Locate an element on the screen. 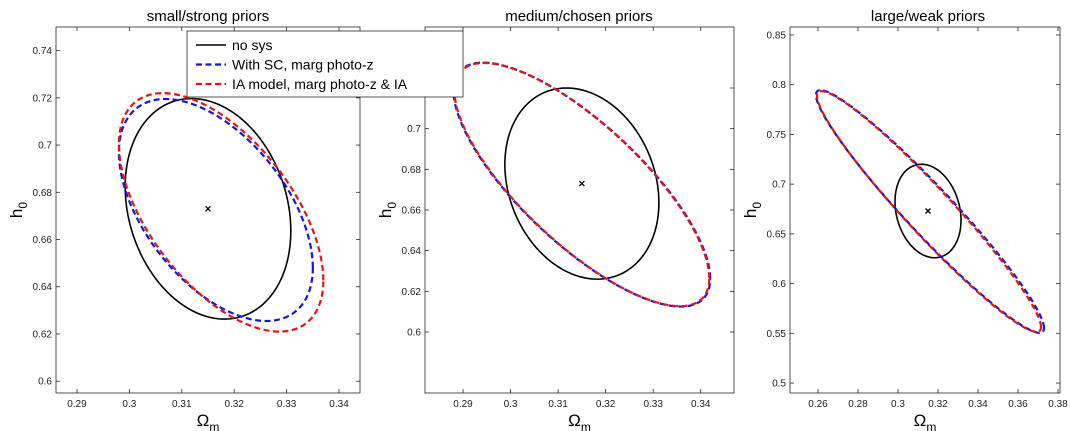 The image size is (1070, 431). x-tick-label: 0.26 is located at coordinates (818, 404).